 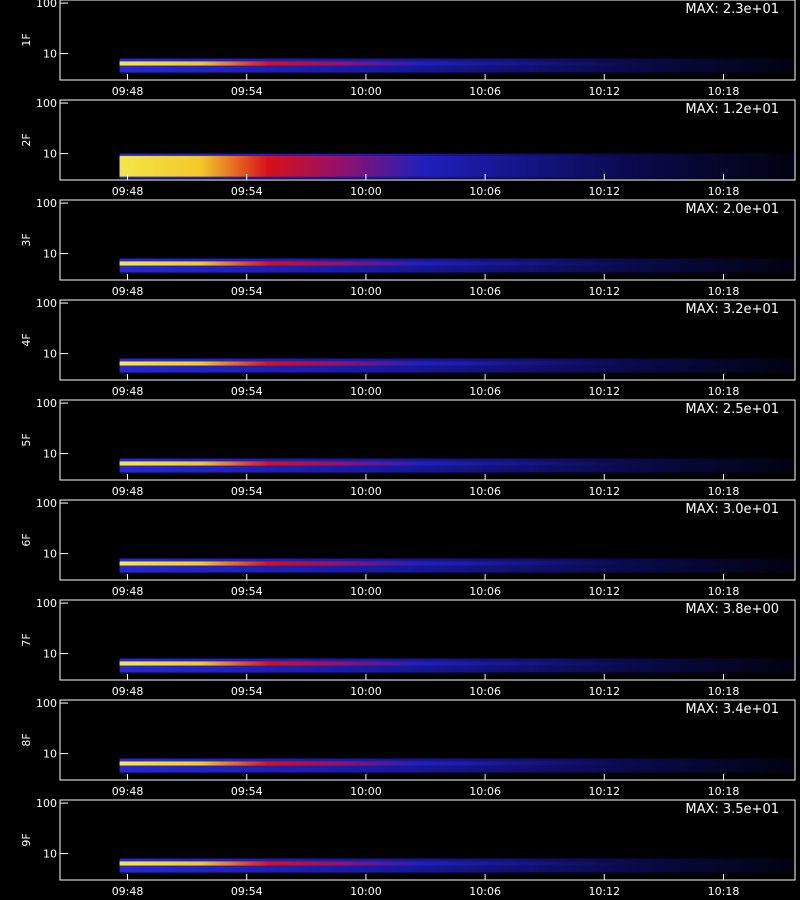 I want to click on max-annotation: MAX: 3.0e+01, so click(x=732, y=509).